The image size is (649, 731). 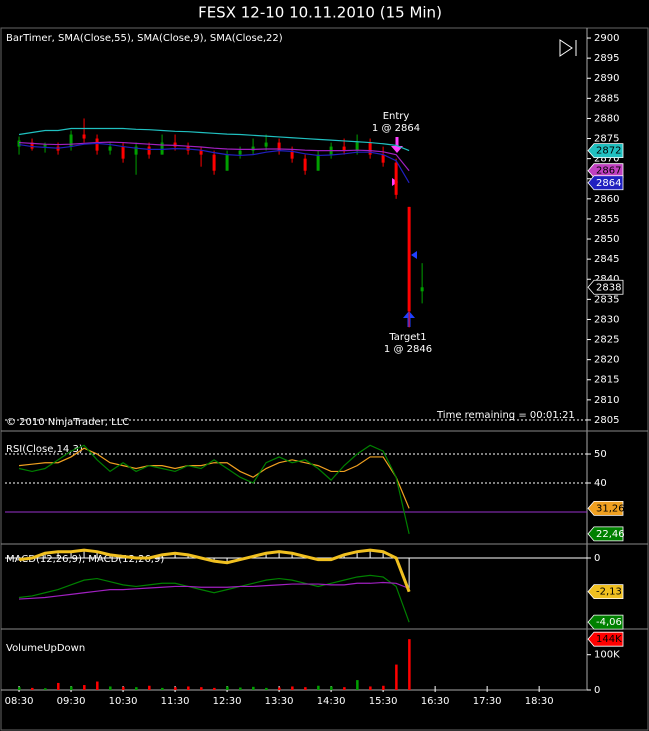 I want to click on y-tick-label: 2805, so click(x=606, y=420).